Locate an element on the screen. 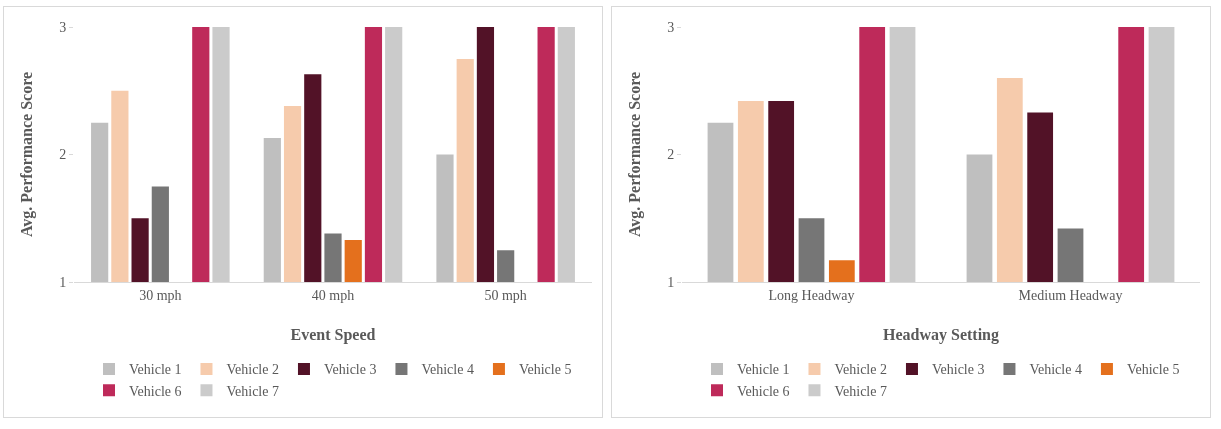  x-axis-title: Headway Setting is located at coordinates (941, 335).